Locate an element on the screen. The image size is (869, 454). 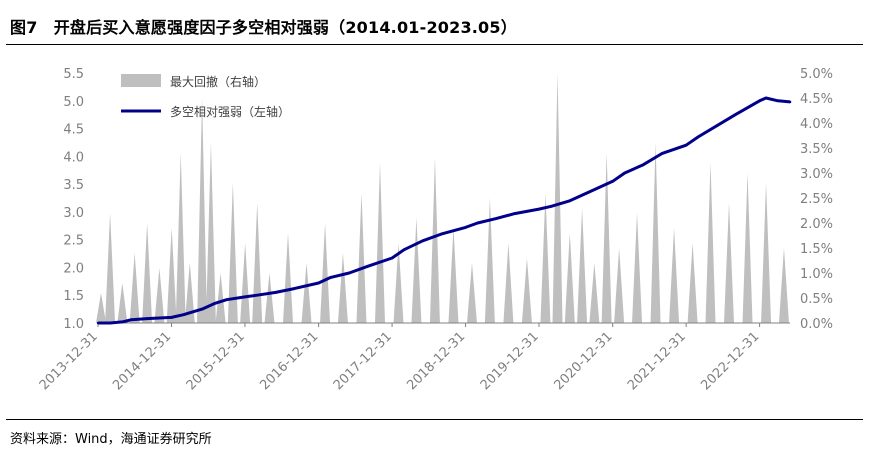
y-right-tick-label: 4.0% is located at coordinates (816, 124).